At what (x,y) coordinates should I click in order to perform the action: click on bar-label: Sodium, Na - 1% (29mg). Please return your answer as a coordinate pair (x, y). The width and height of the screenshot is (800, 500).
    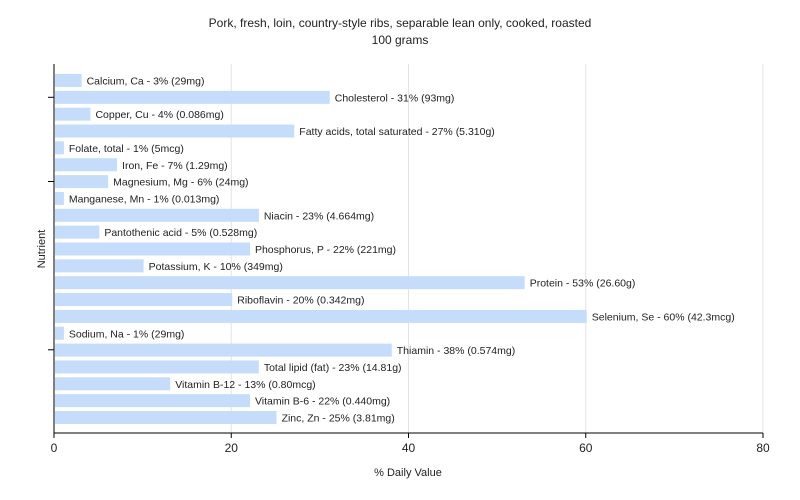
    Looking at the image, I should click on (127, 334).